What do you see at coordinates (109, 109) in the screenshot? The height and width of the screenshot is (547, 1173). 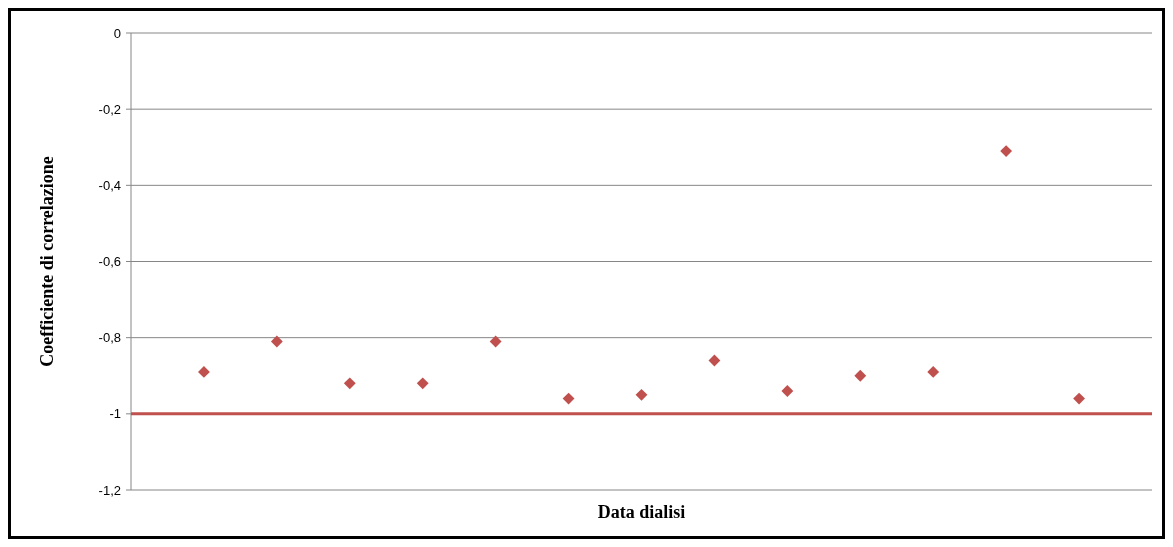 I see `y-tick-label: -0,2` at bounding box center [109, 109].